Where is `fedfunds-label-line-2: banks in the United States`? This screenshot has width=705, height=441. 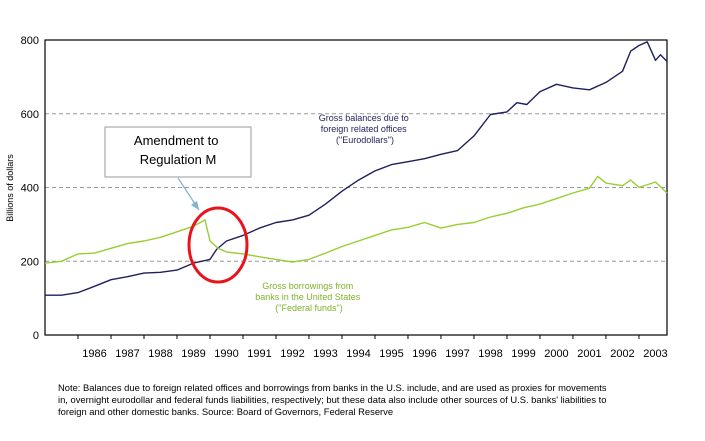
fedfunds-label-line-2: banks in the United States is located at coordinates (308, 297).